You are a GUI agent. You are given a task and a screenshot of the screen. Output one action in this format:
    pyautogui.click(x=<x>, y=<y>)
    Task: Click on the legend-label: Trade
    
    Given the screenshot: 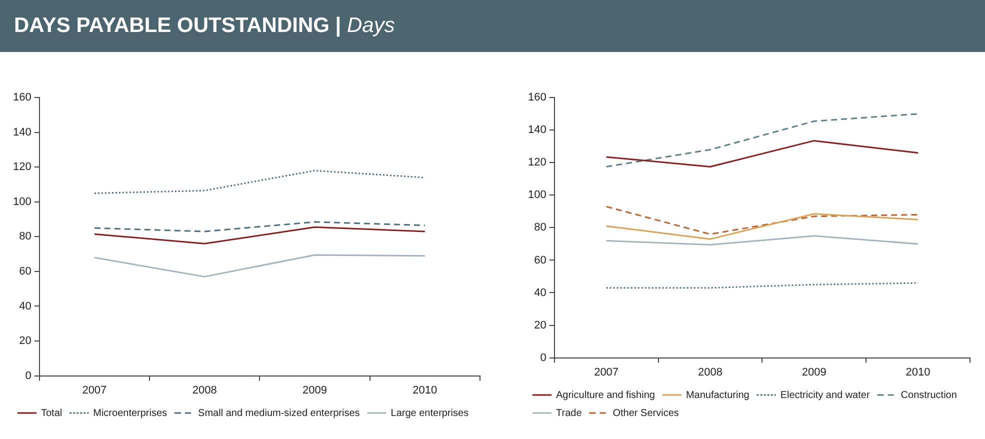 What is the action you would take?
    pyautogui.click(x=569, y=413)
    